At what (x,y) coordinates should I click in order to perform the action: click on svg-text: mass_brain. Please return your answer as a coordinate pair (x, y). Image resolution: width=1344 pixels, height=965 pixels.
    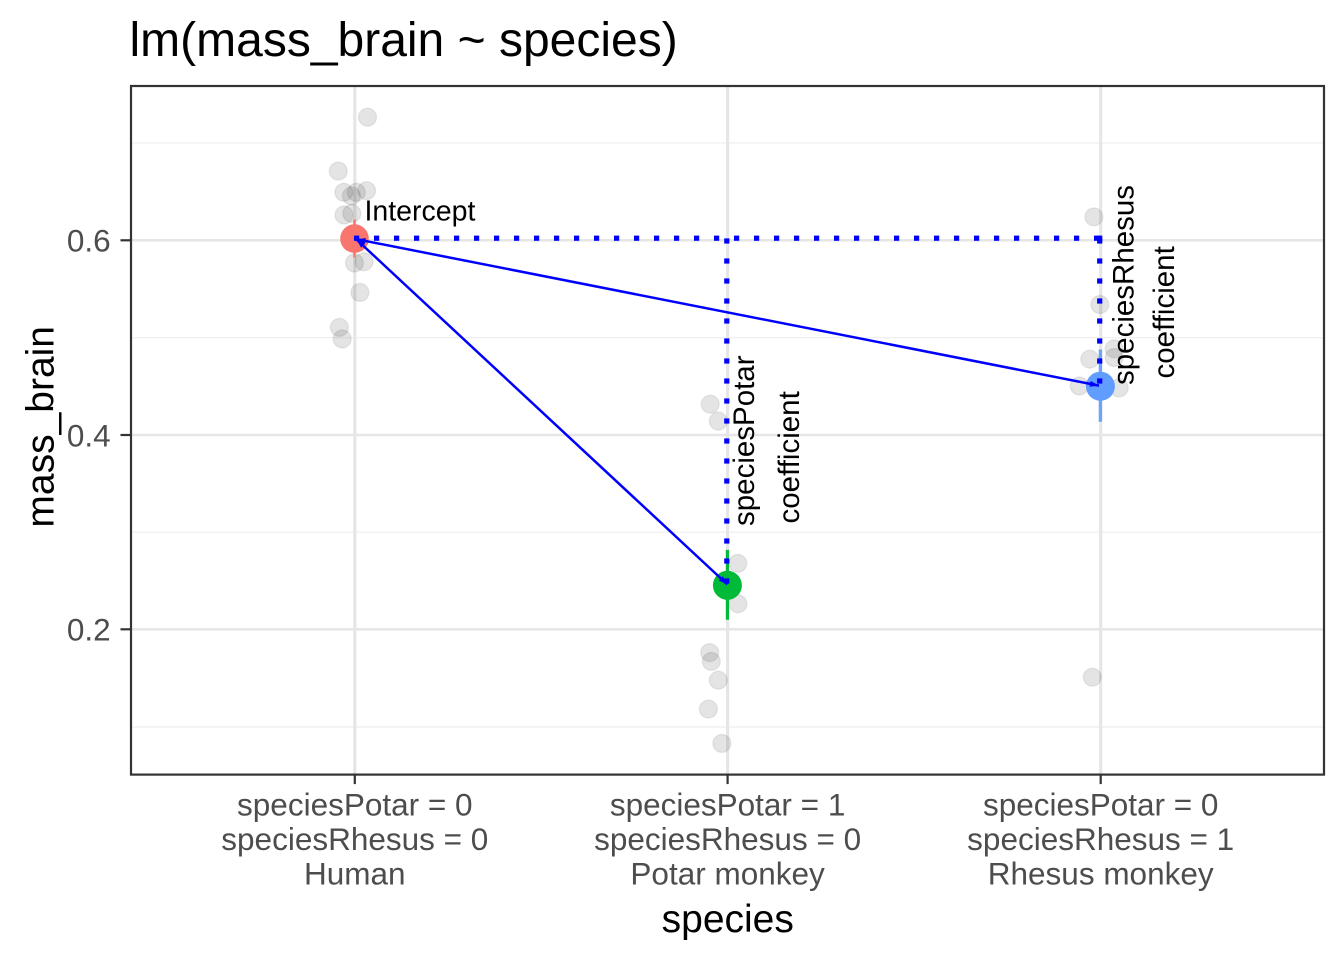
    Looking at the image, I should click on (41, 427).